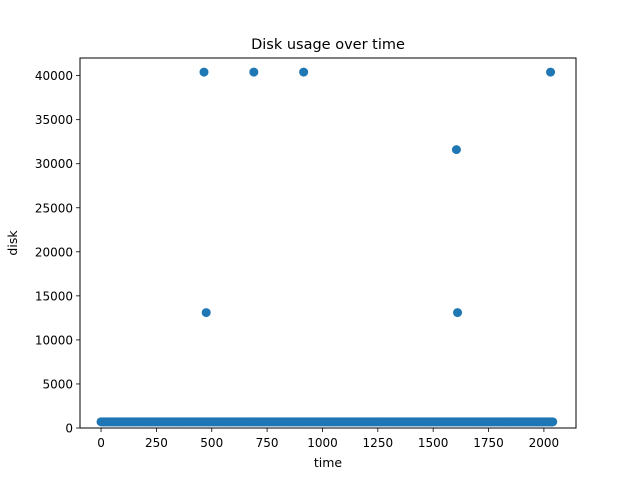  Describe the element at coordinates (211, 443) in the screenshot. I see `x-tick-label: 500` at that location.